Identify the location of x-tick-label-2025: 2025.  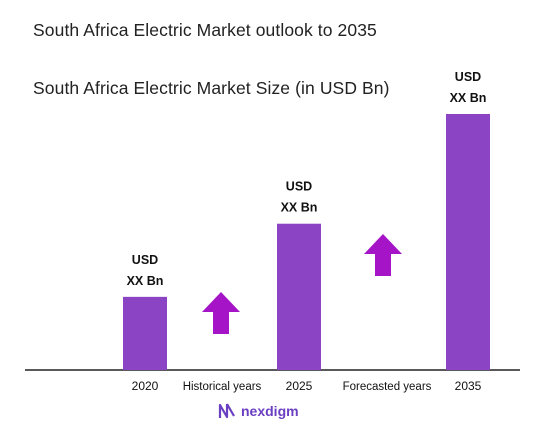
(299, 386).